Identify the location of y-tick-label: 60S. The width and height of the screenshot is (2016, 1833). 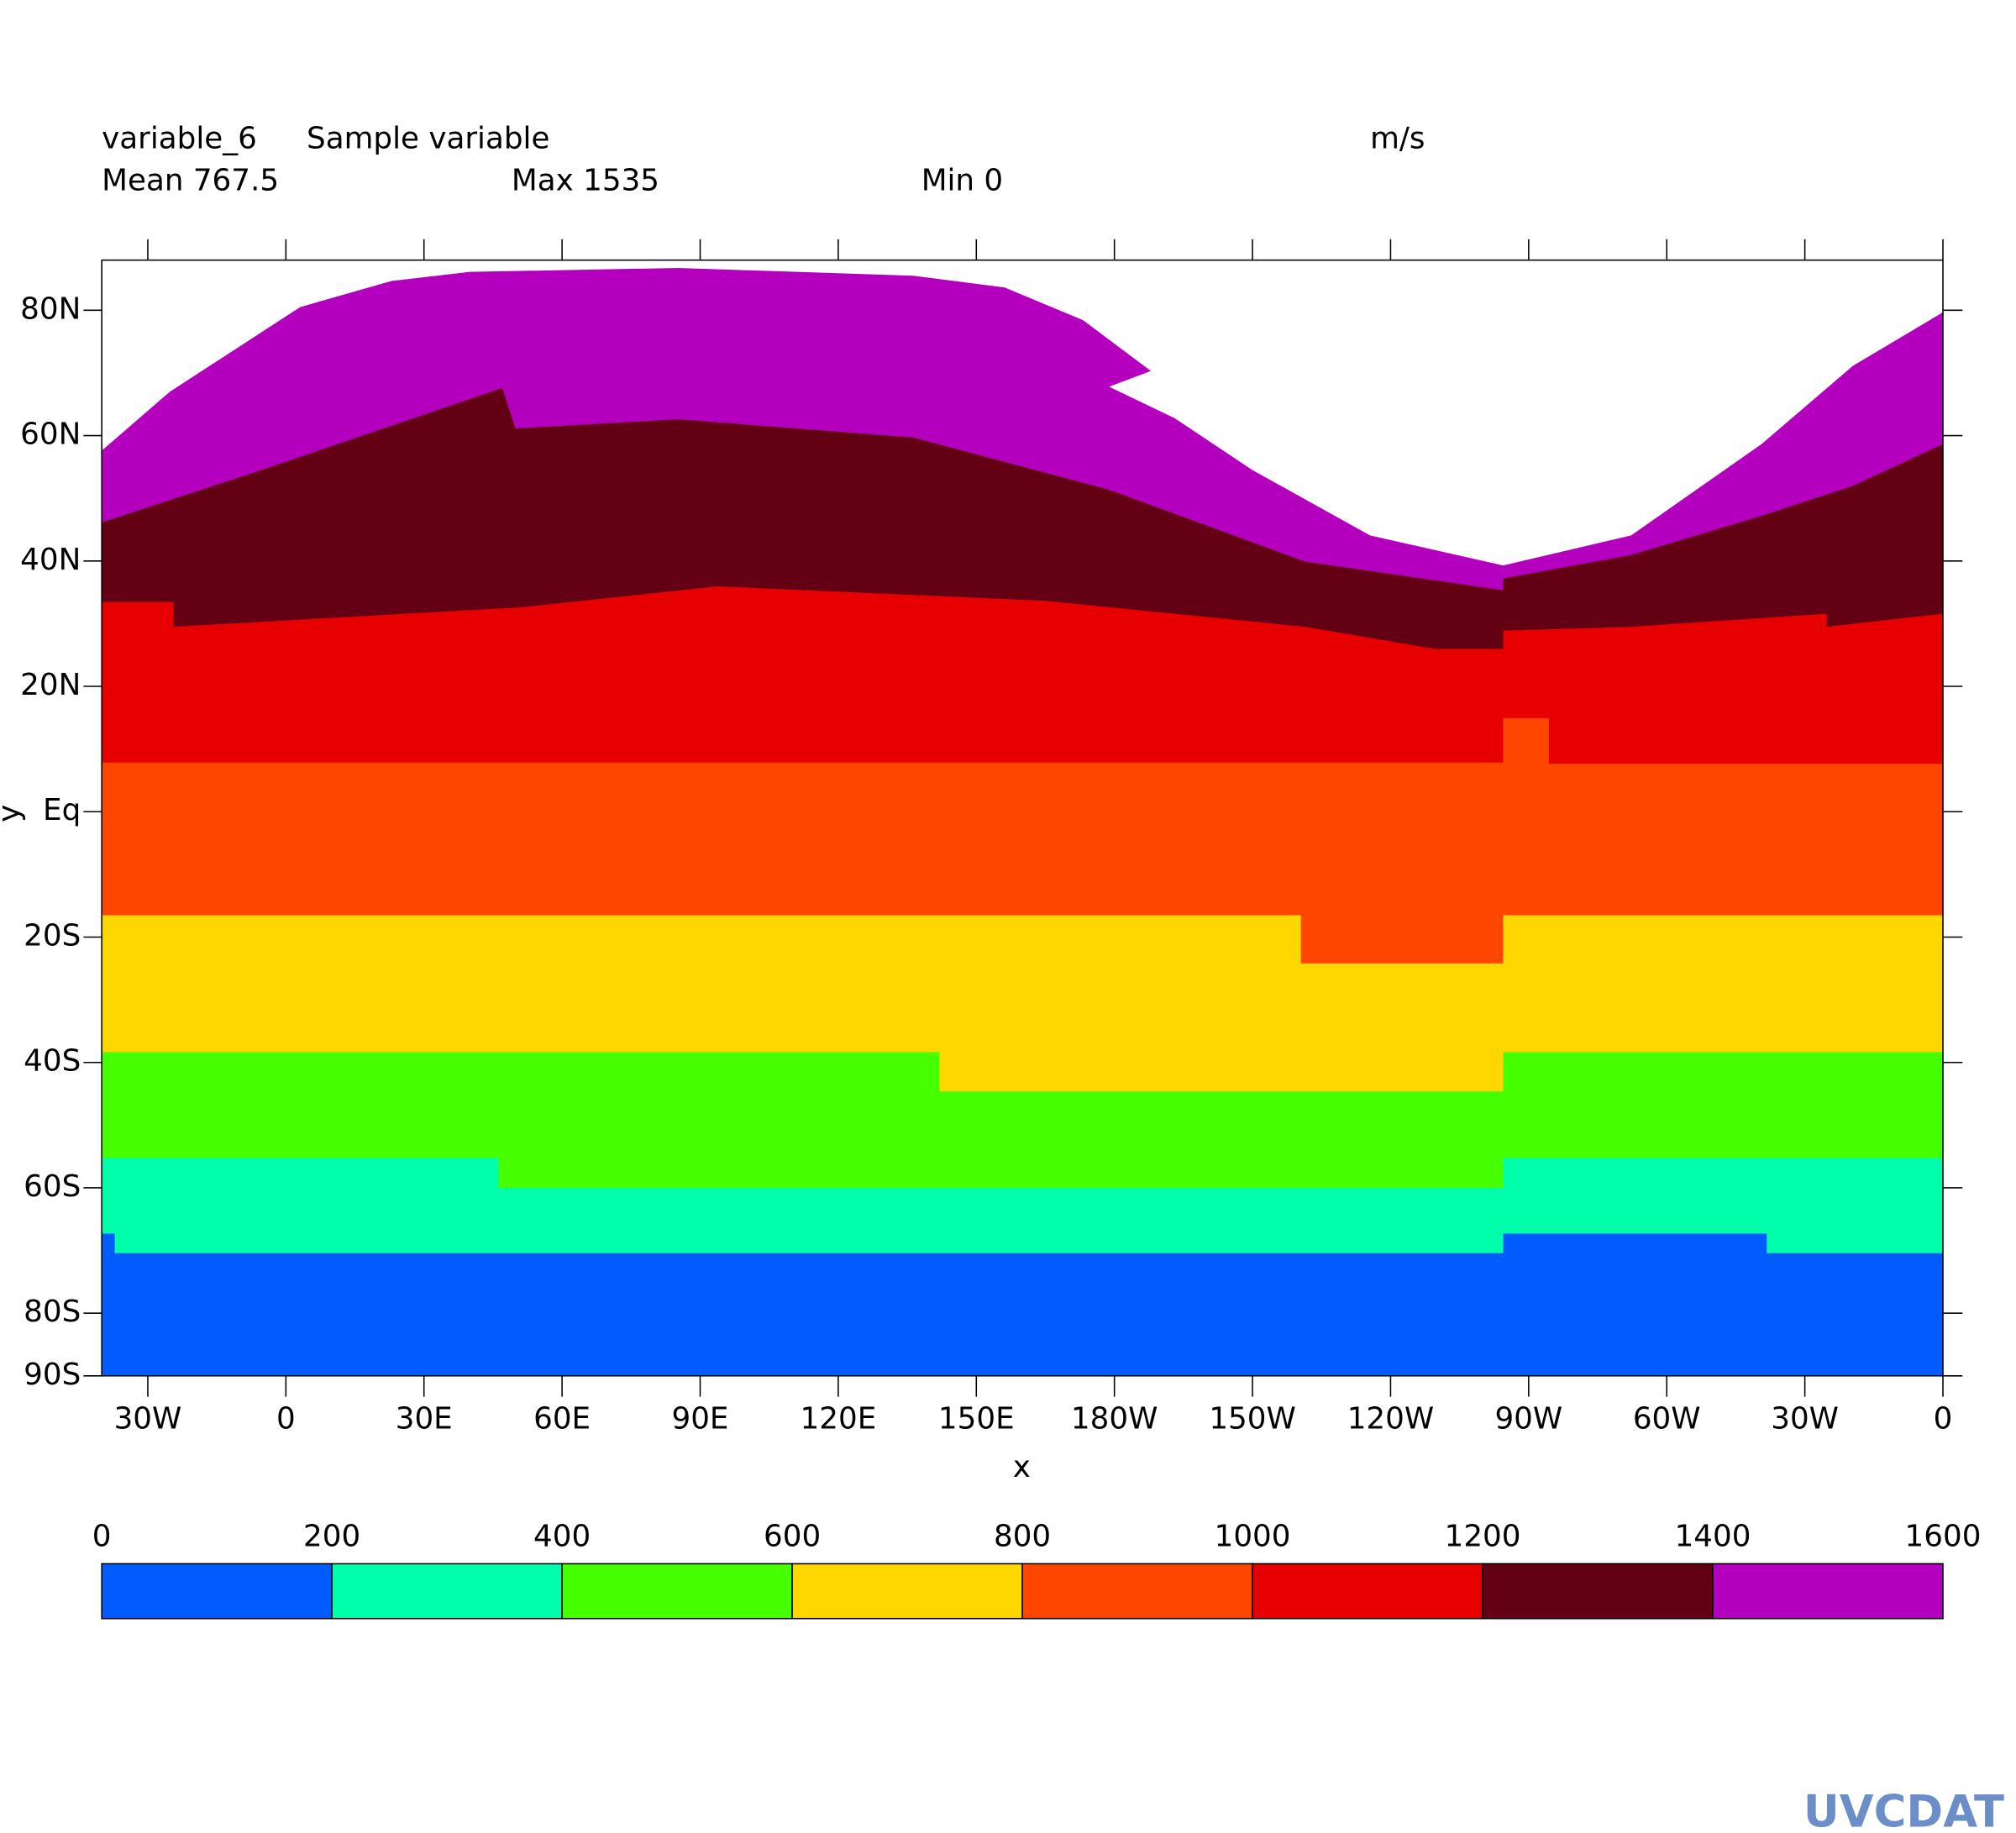
(52, 1186).